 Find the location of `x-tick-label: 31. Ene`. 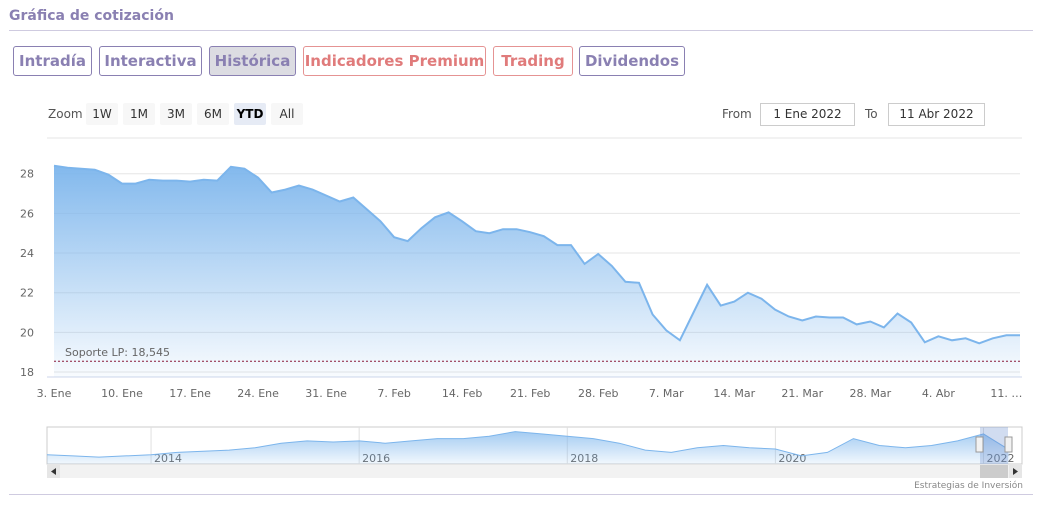

x-tick-label: 31. Ene is located at coordinates (326, 393).